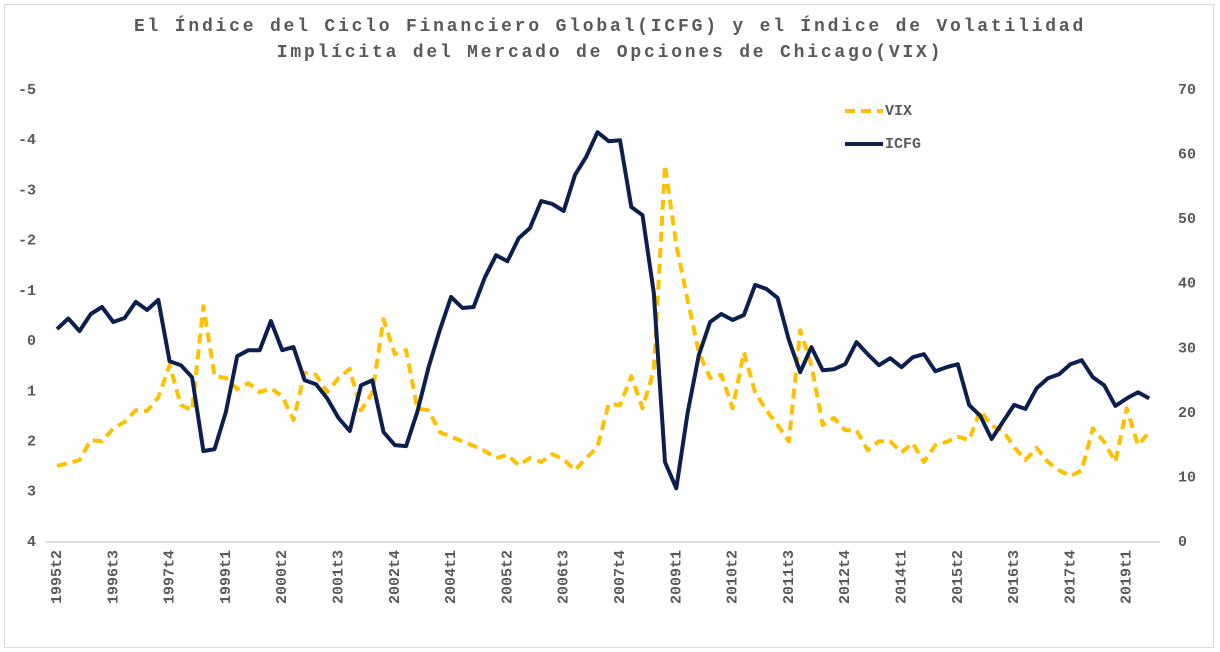  I want to click on y2-tick-label: 40, so click(1187, 284).